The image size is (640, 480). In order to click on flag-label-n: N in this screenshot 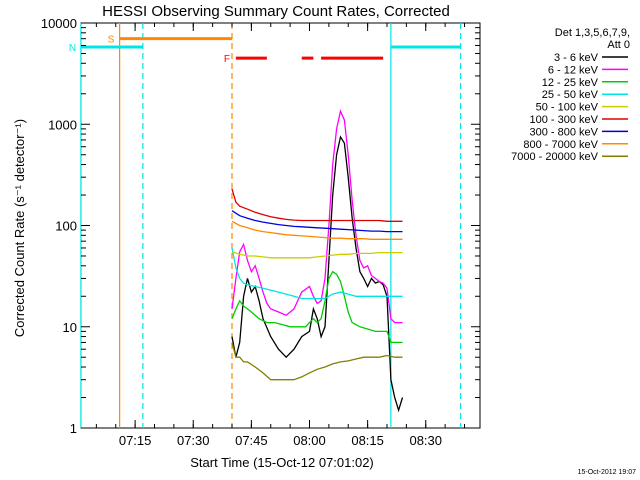, I will do `click(72, 48)`.